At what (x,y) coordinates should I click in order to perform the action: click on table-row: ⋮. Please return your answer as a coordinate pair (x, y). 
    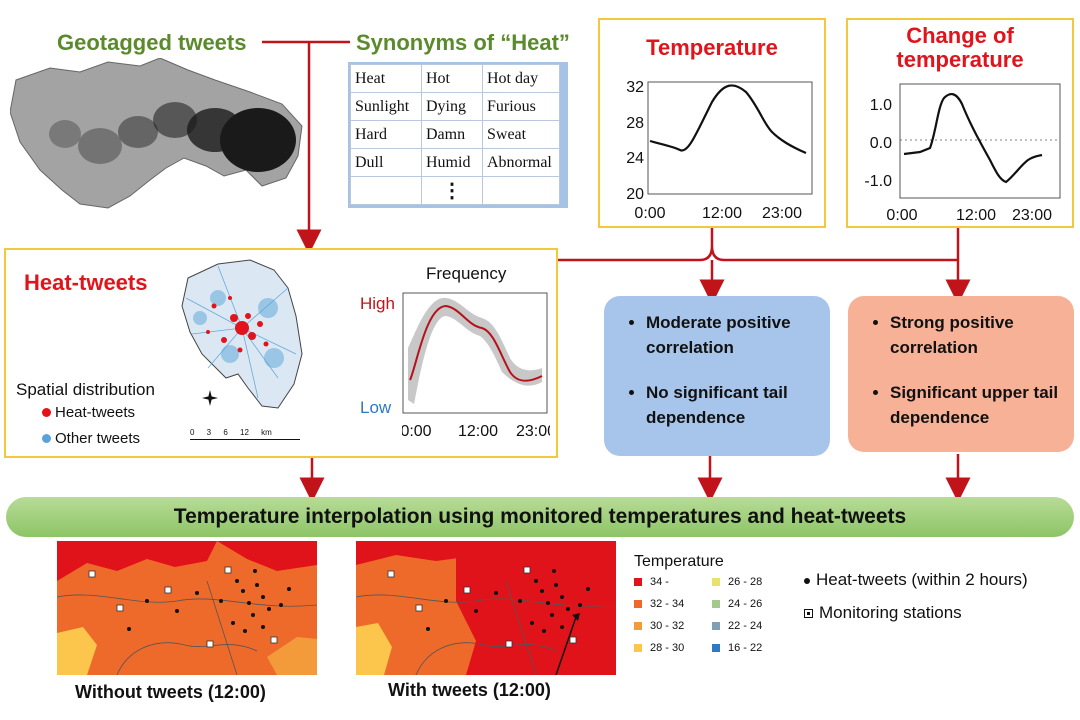
    Looking at the image, I should click on (455, 190).